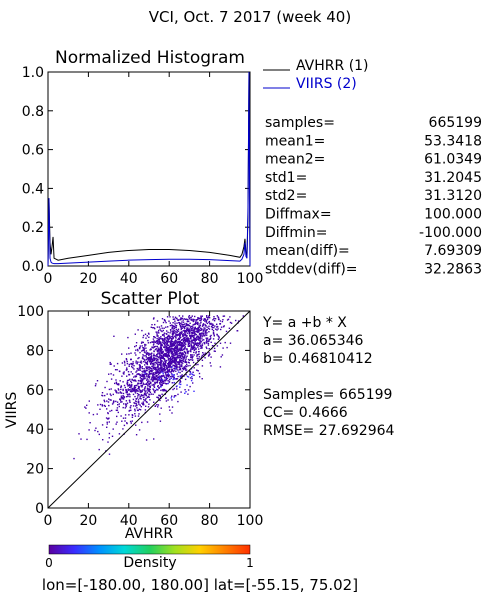 This screenshot has height=600, width=500. I want to click on histogram-series-avhrr, so click(149, 169).